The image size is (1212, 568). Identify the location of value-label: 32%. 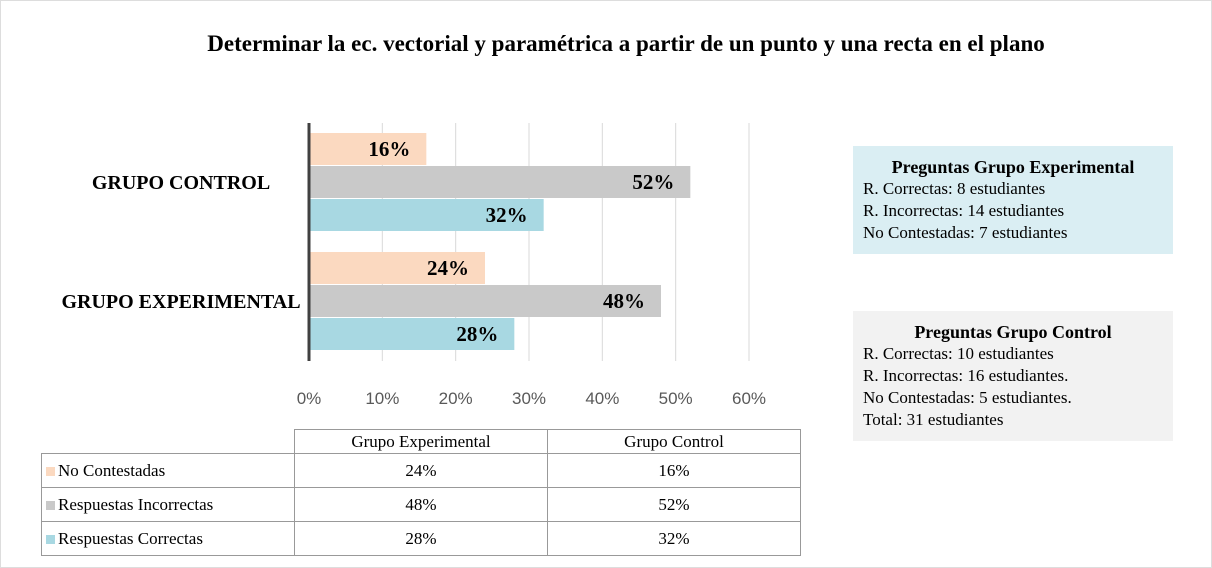
(507, 215).